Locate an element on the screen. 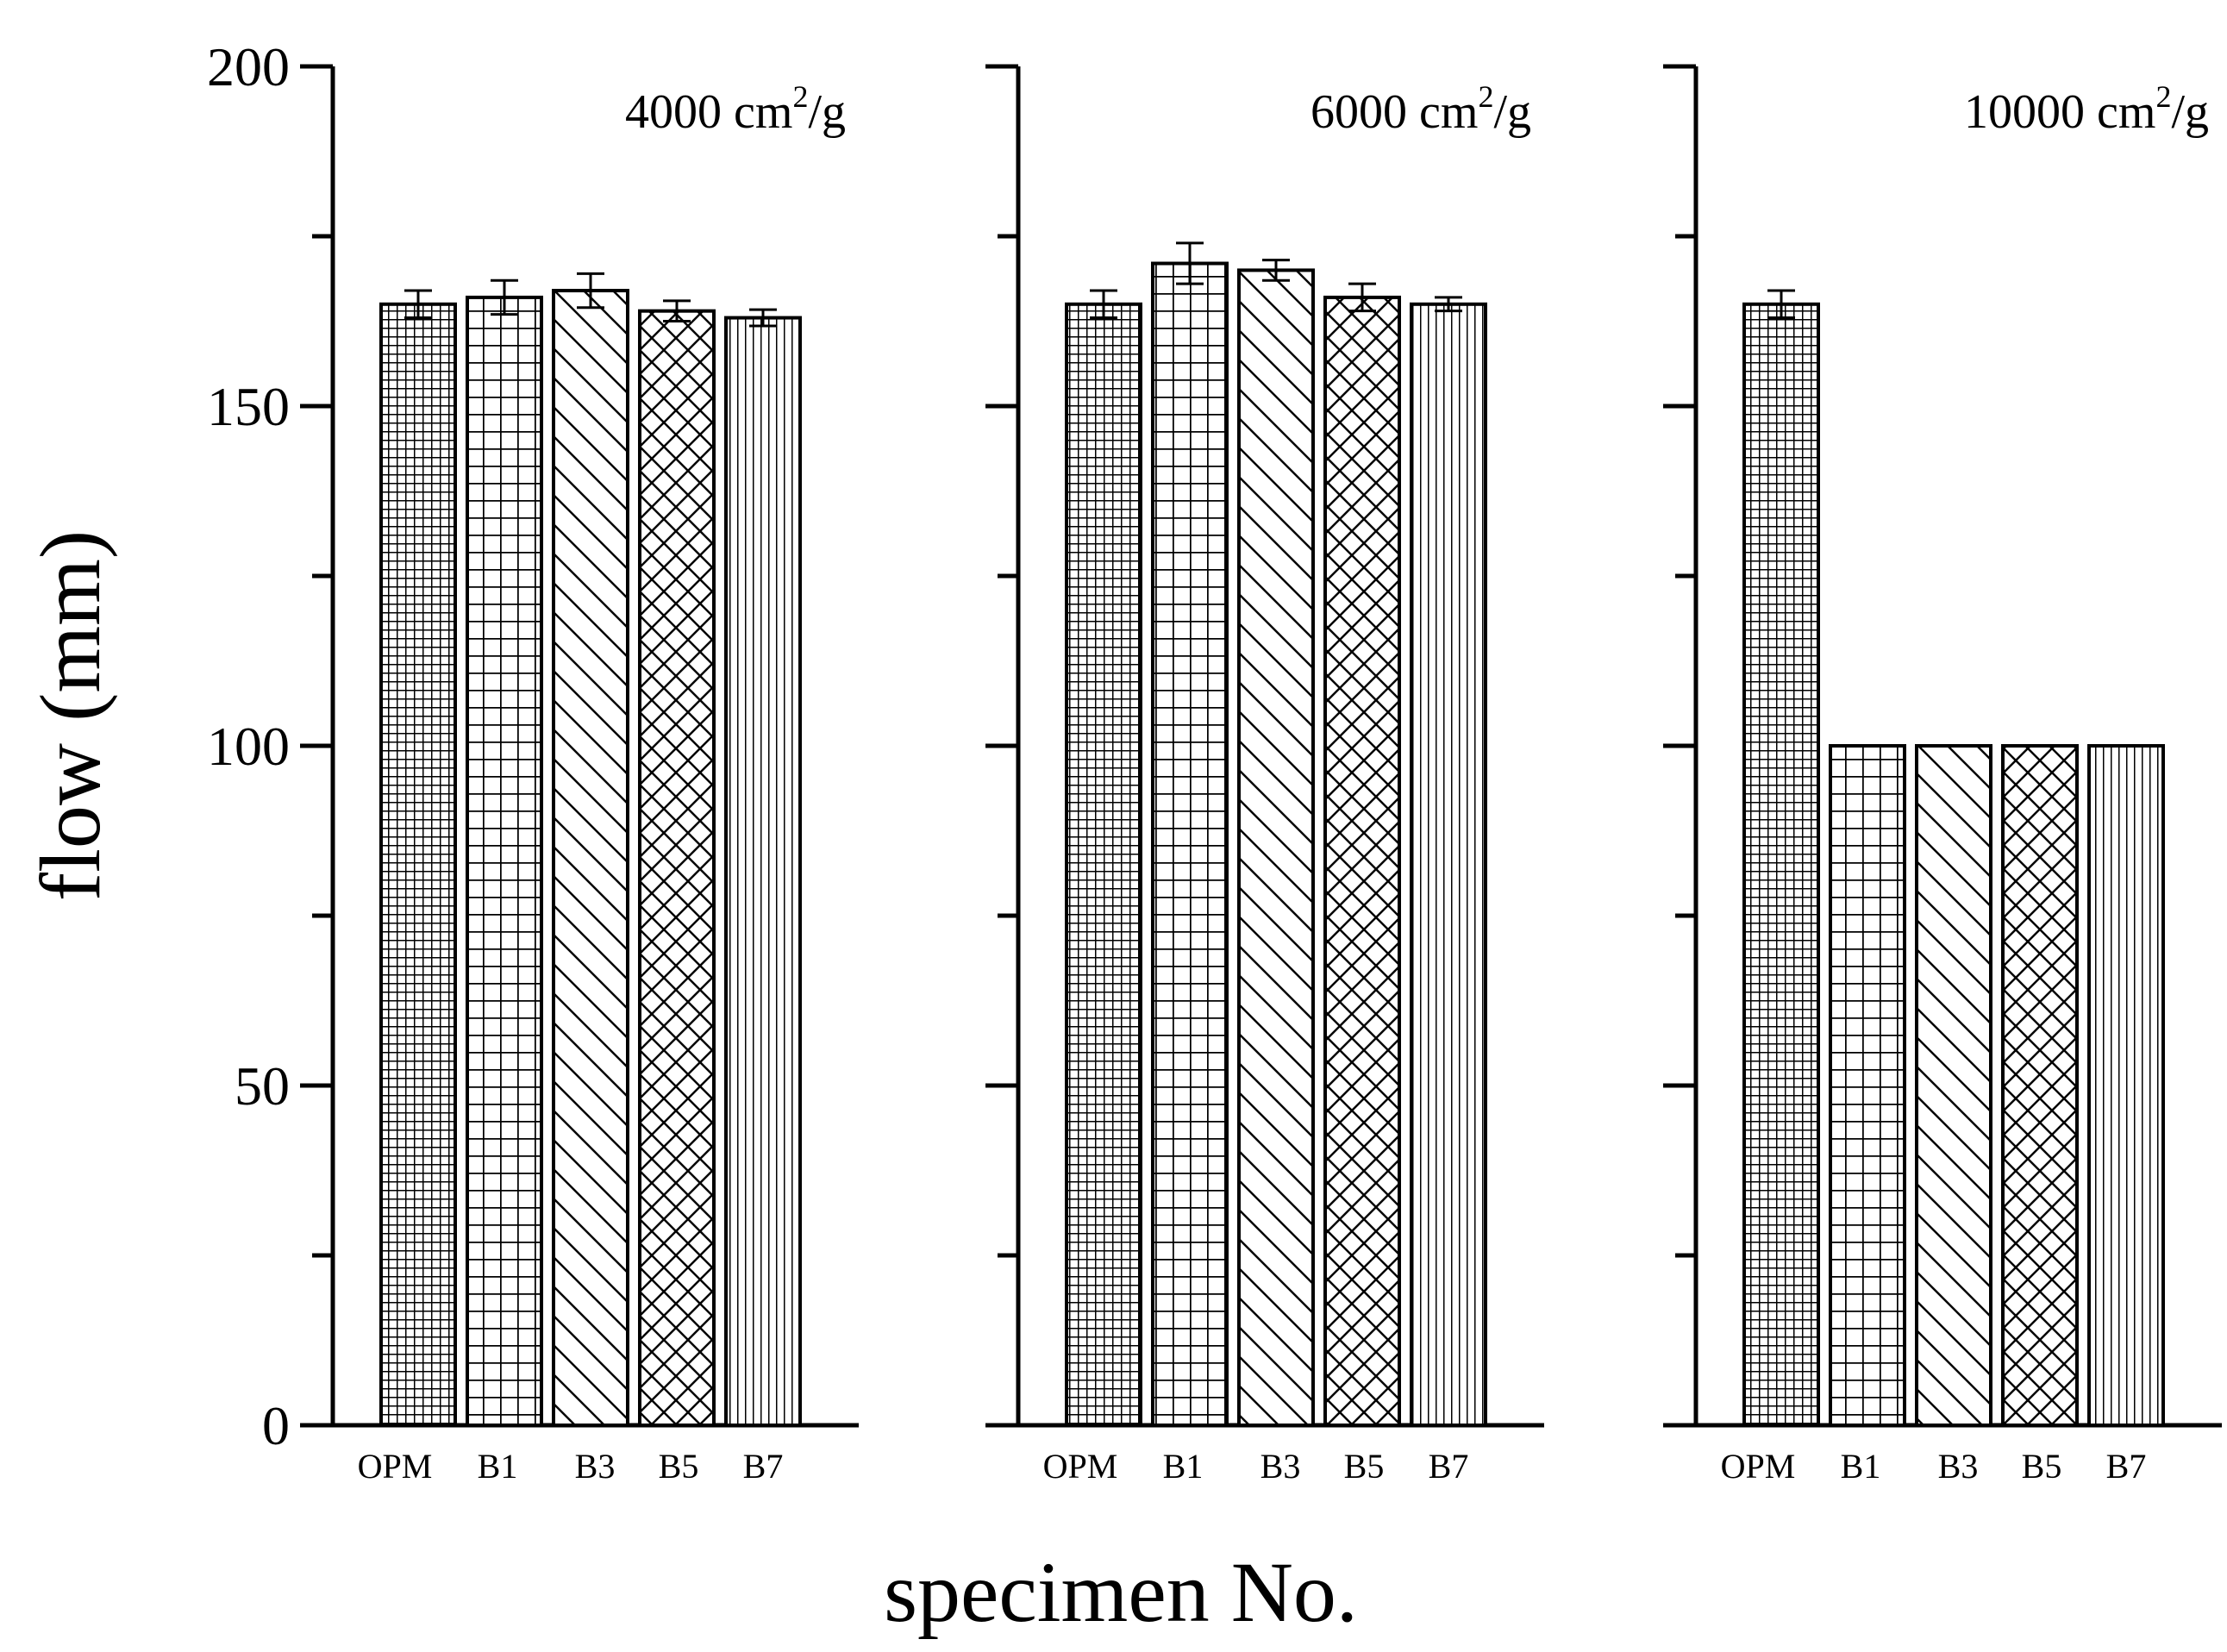 The width and height of the screenshot is (2227, 1652). svg-text: flow (mm) is located at coordinates (70, 715).